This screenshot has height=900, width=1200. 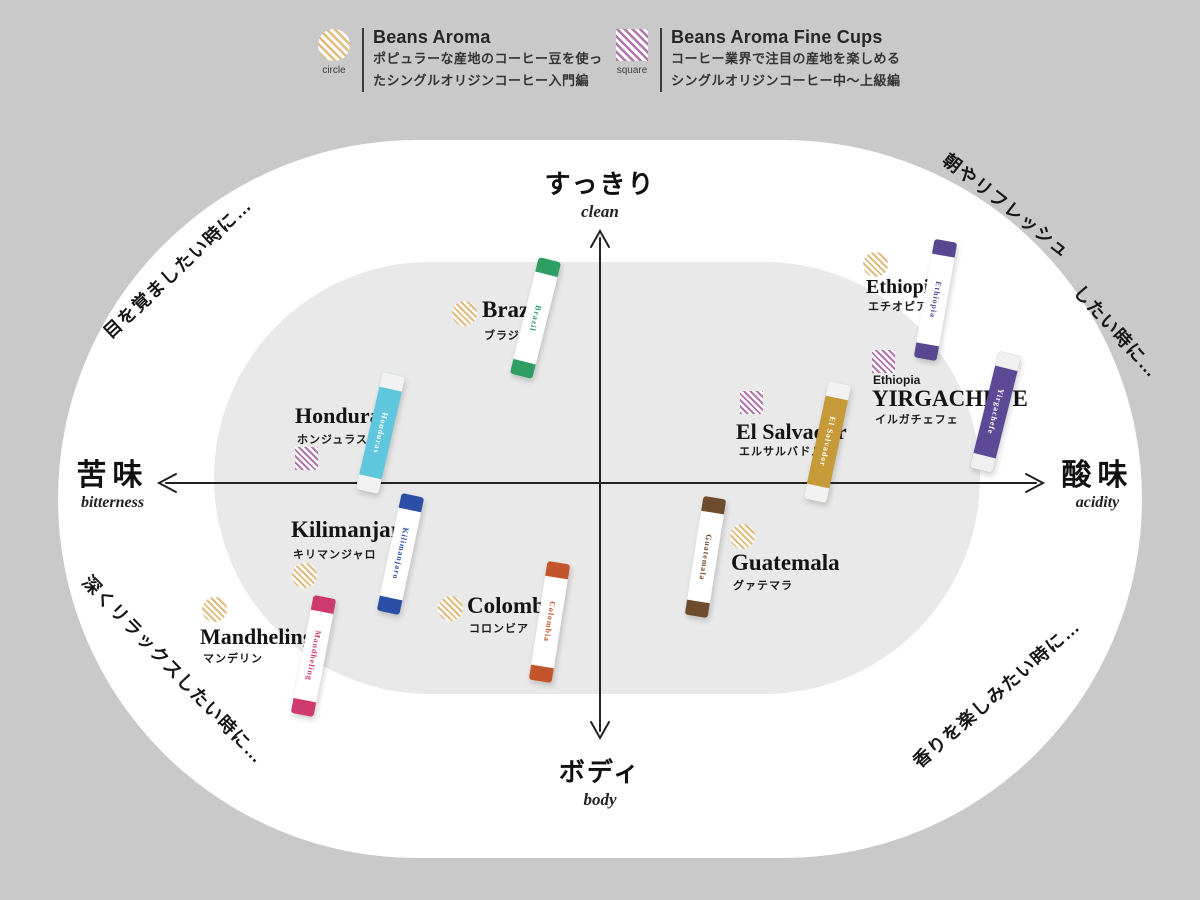 I want to click on circle-marker-icon, so click(x=334, y=45).